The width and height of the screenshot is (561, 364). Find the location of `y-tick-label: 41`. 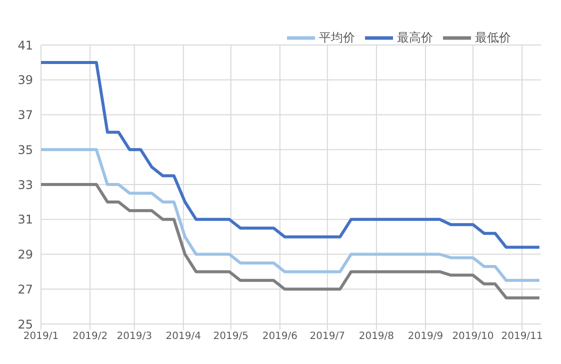

y-tick-label: 41 is located at coordinates (25, 45).